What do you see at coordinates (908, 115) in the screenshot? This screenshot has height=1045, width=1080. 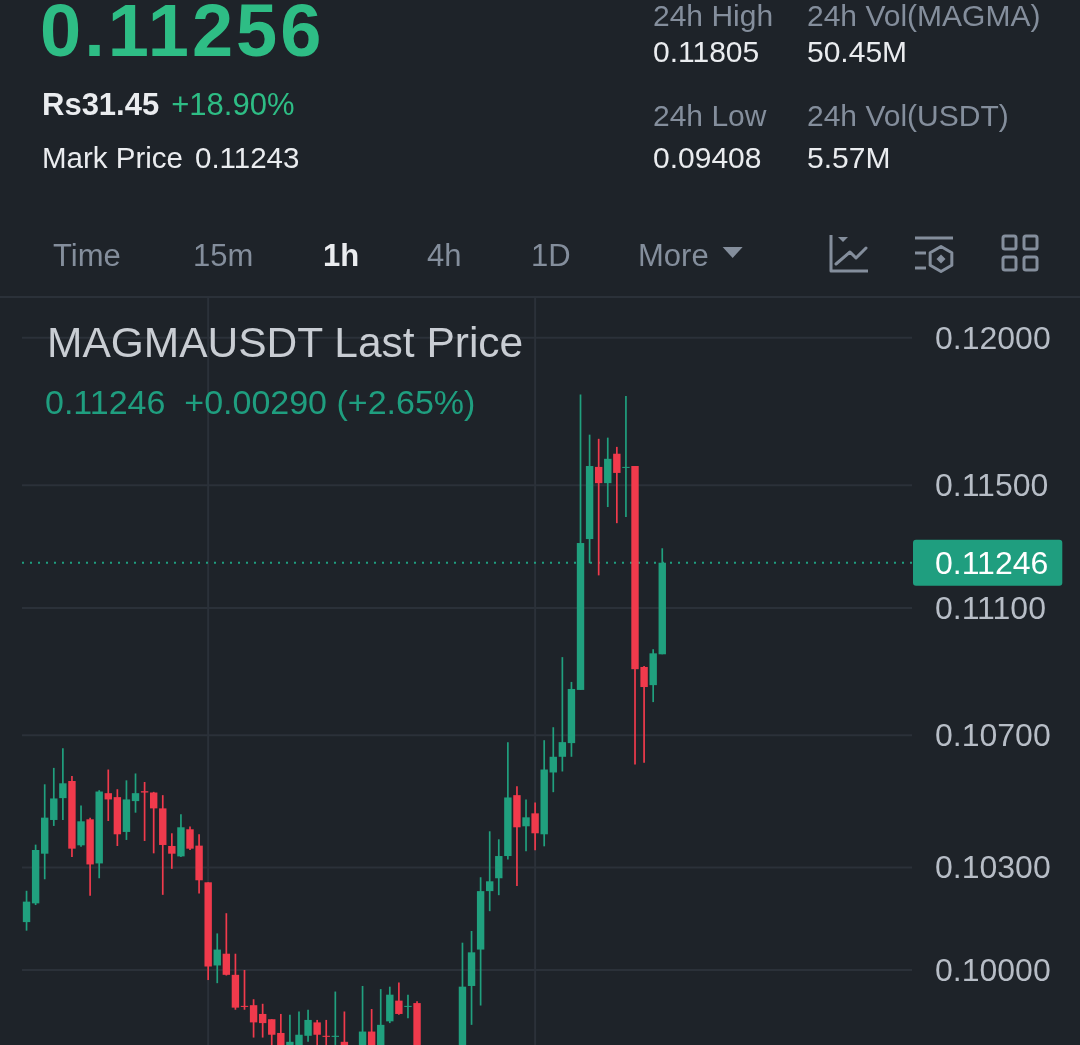 I see `text: 24h Vol(USDT)` at bounding box center [908, 115].